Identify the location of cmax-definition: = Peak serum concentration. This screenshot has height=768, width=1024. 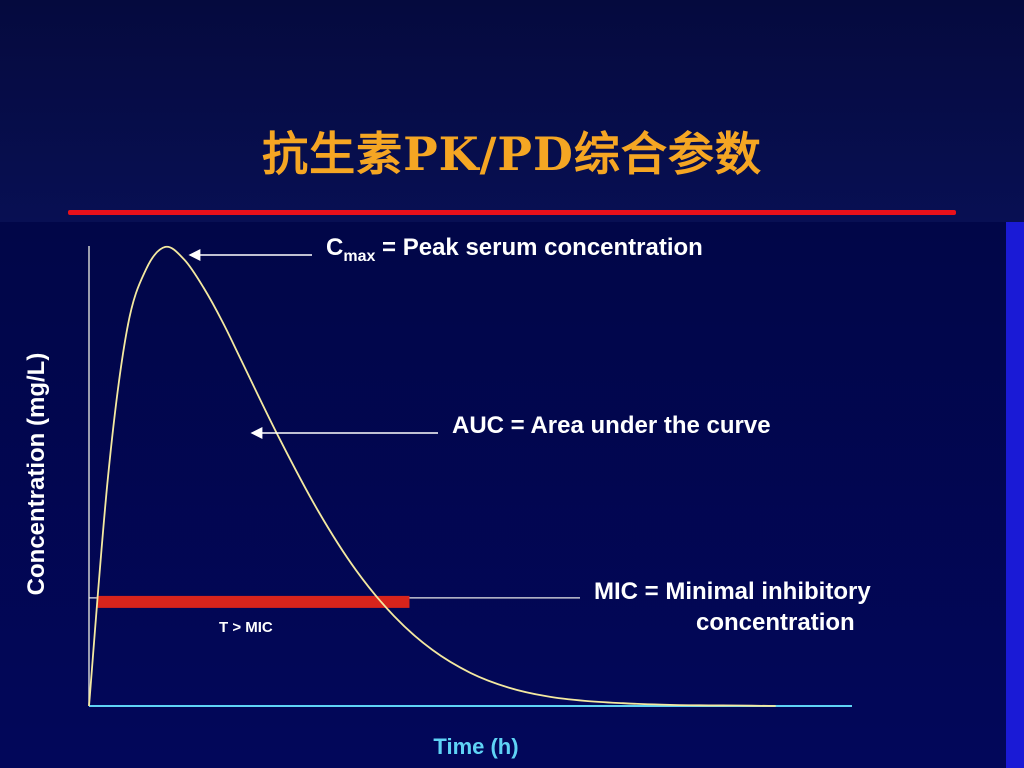
(538, 247).